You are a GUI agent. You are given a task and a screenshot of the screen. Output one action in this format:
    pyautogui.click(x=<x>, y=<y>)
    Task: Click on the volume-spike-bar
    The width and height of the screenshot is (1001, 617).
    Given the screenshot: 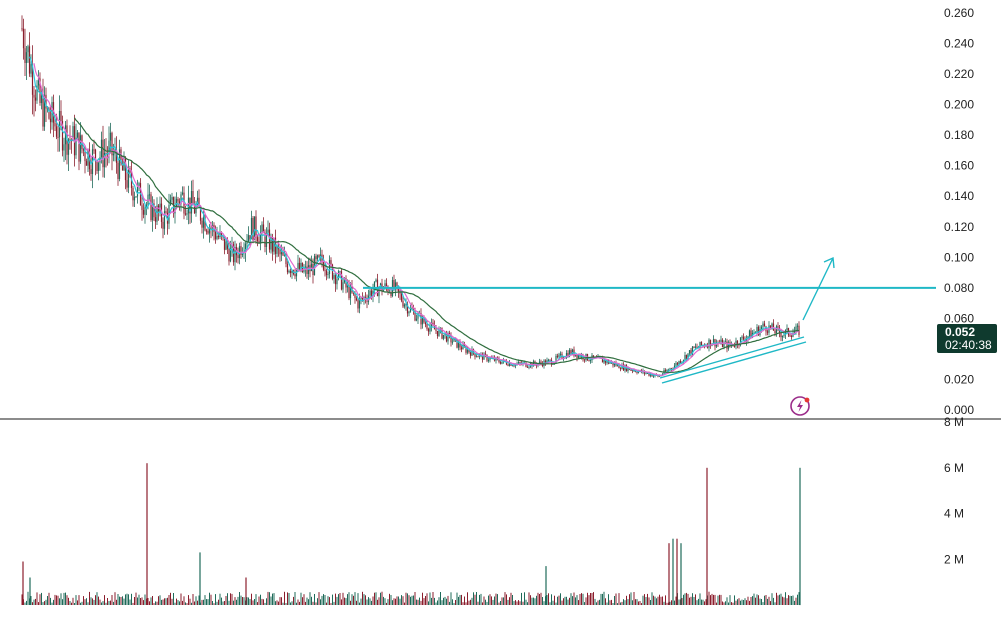 What is the action you would take?
    pyautogui.click(x=30, y=591)
    